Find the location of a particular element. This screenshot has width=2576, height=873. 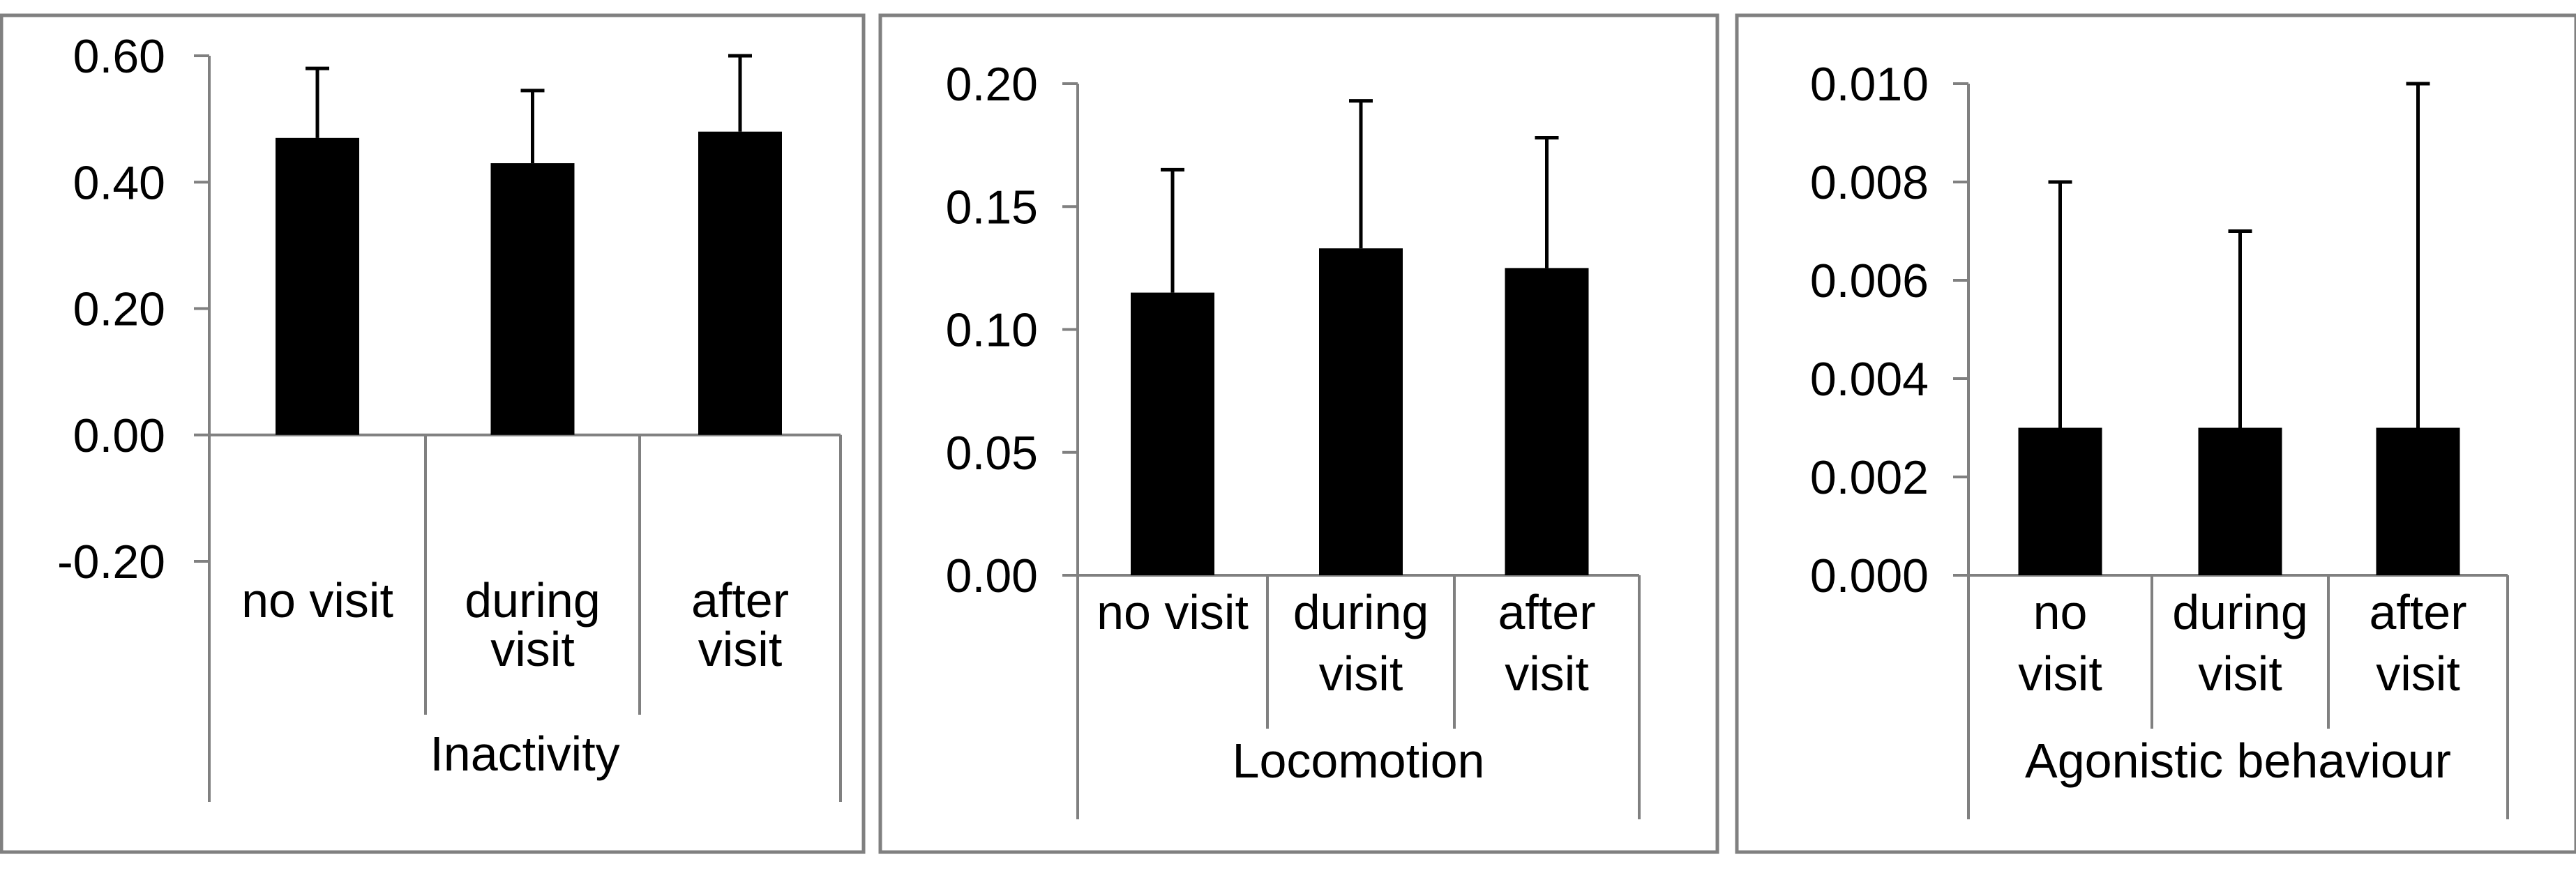

y-tick-label: 0.004 is located at coordinates (1869, 380).